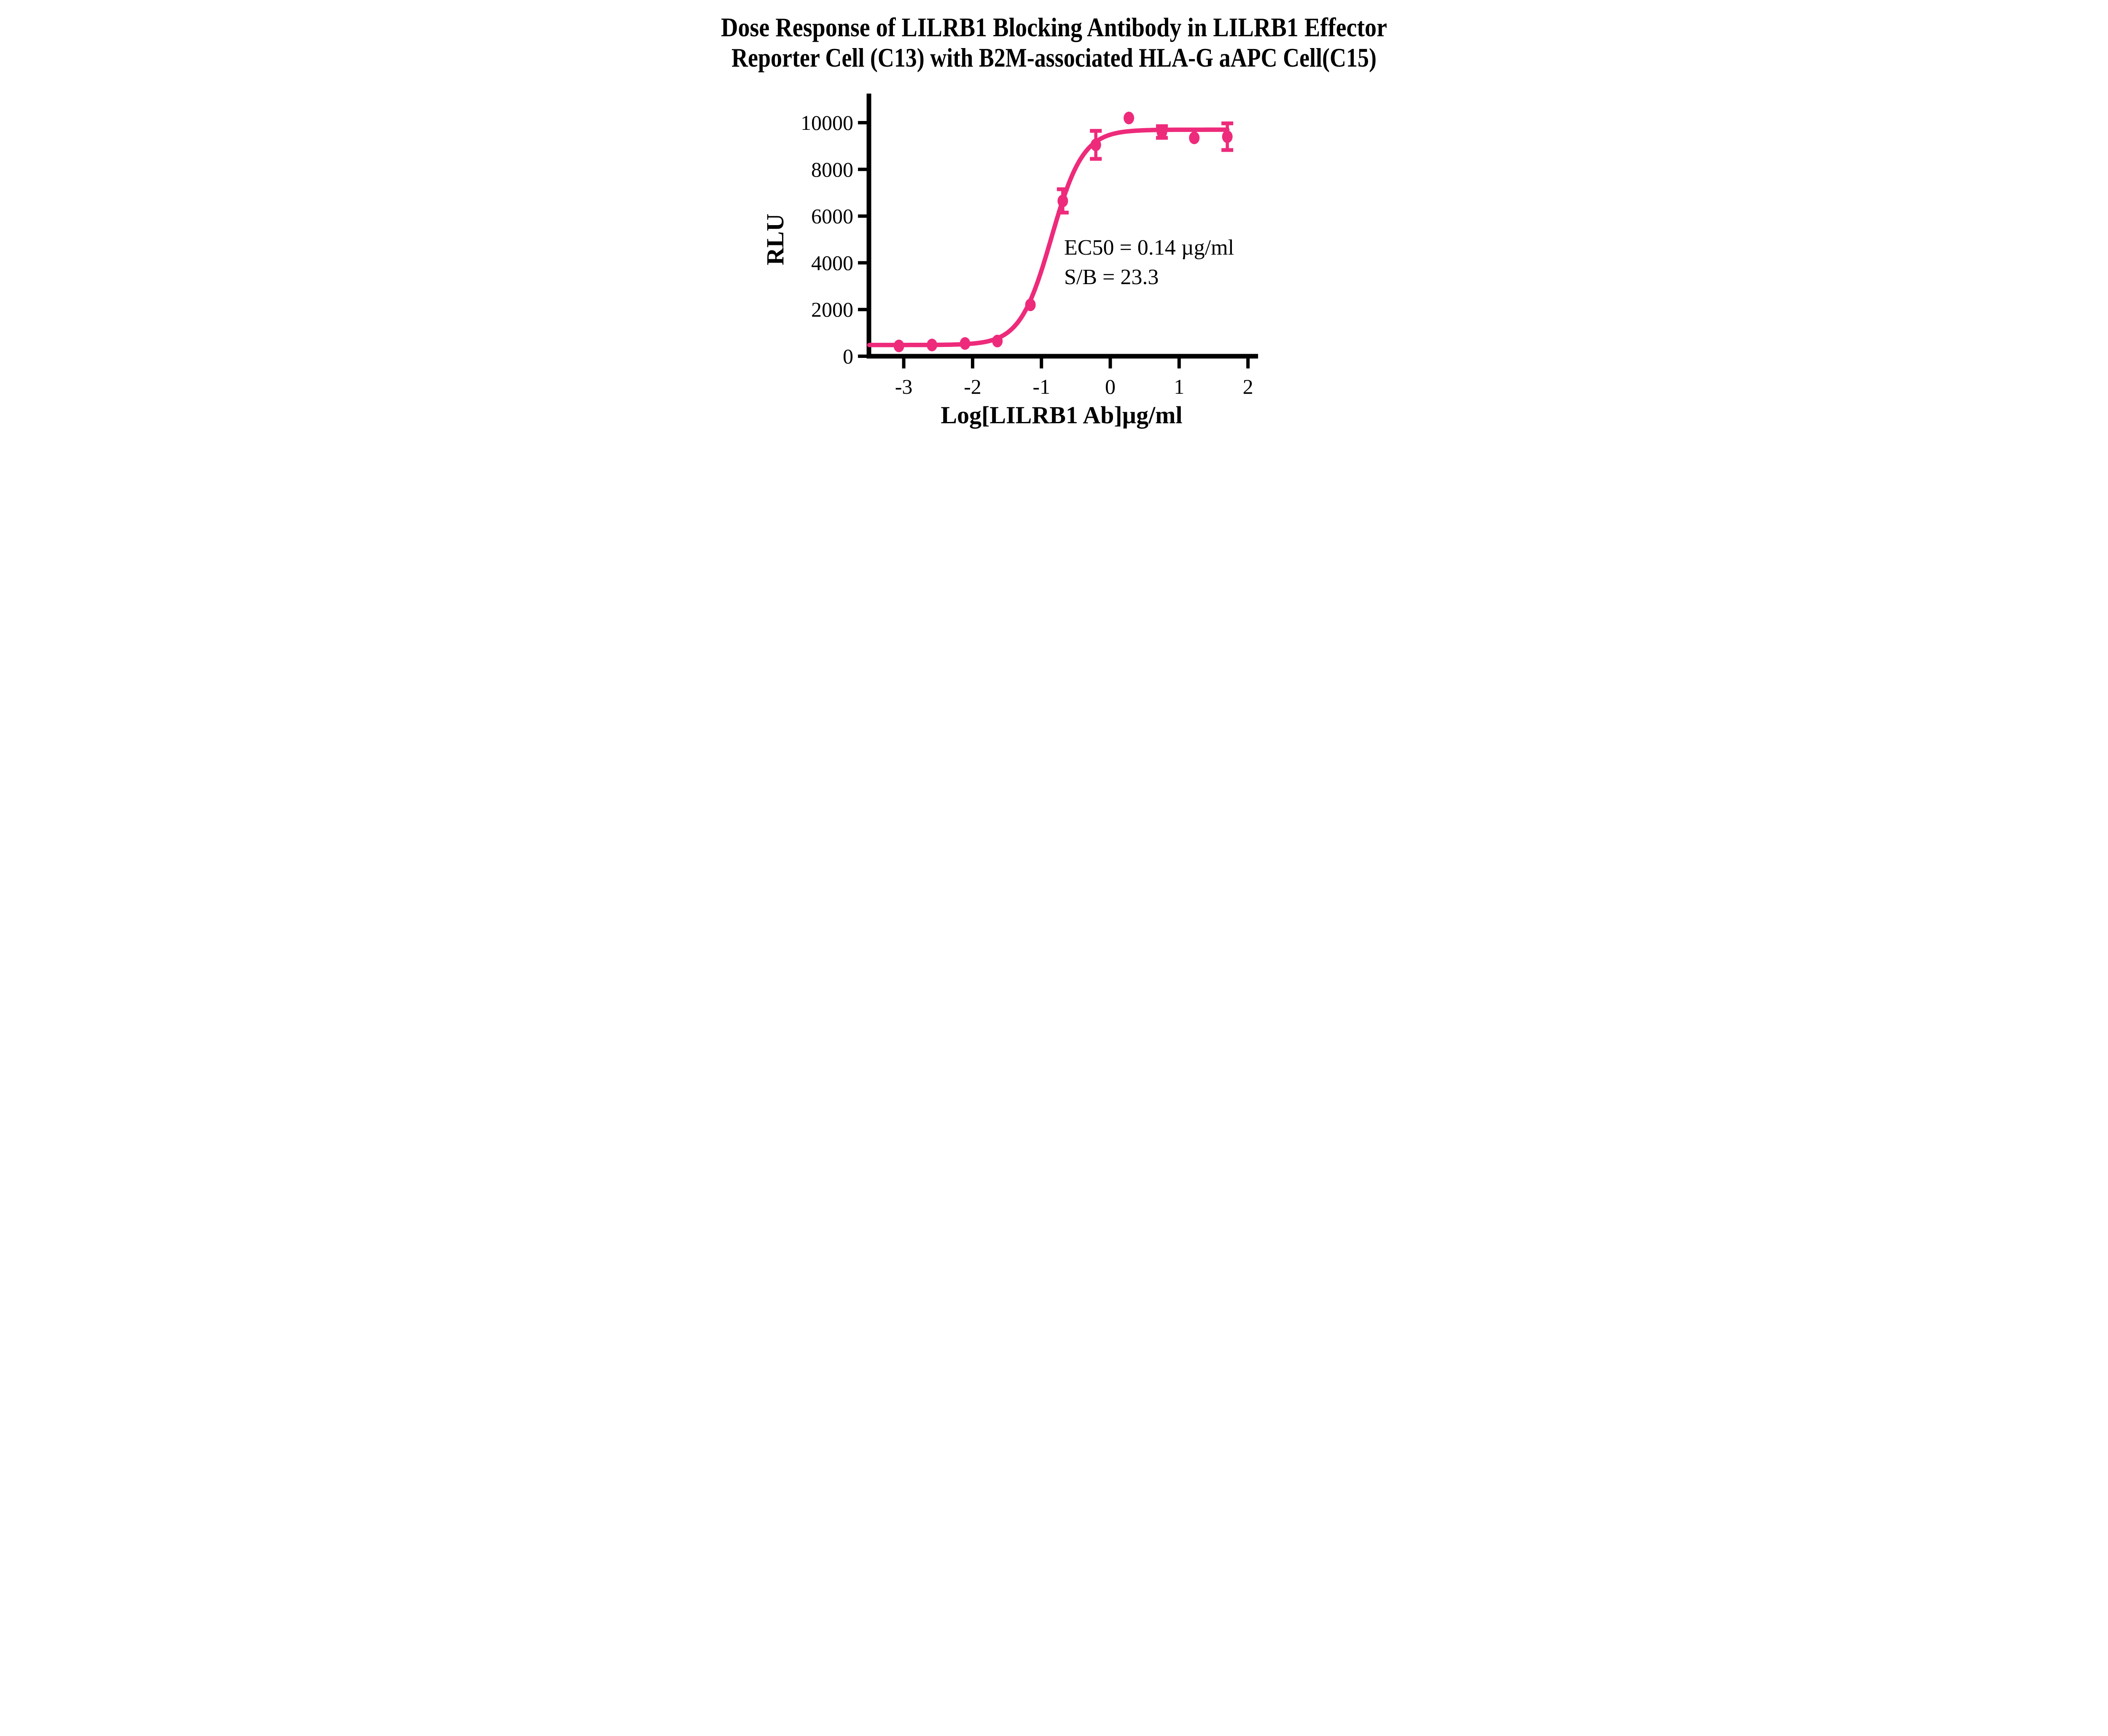  I want to click on x-tick-label: 2, so click(1247, 386).